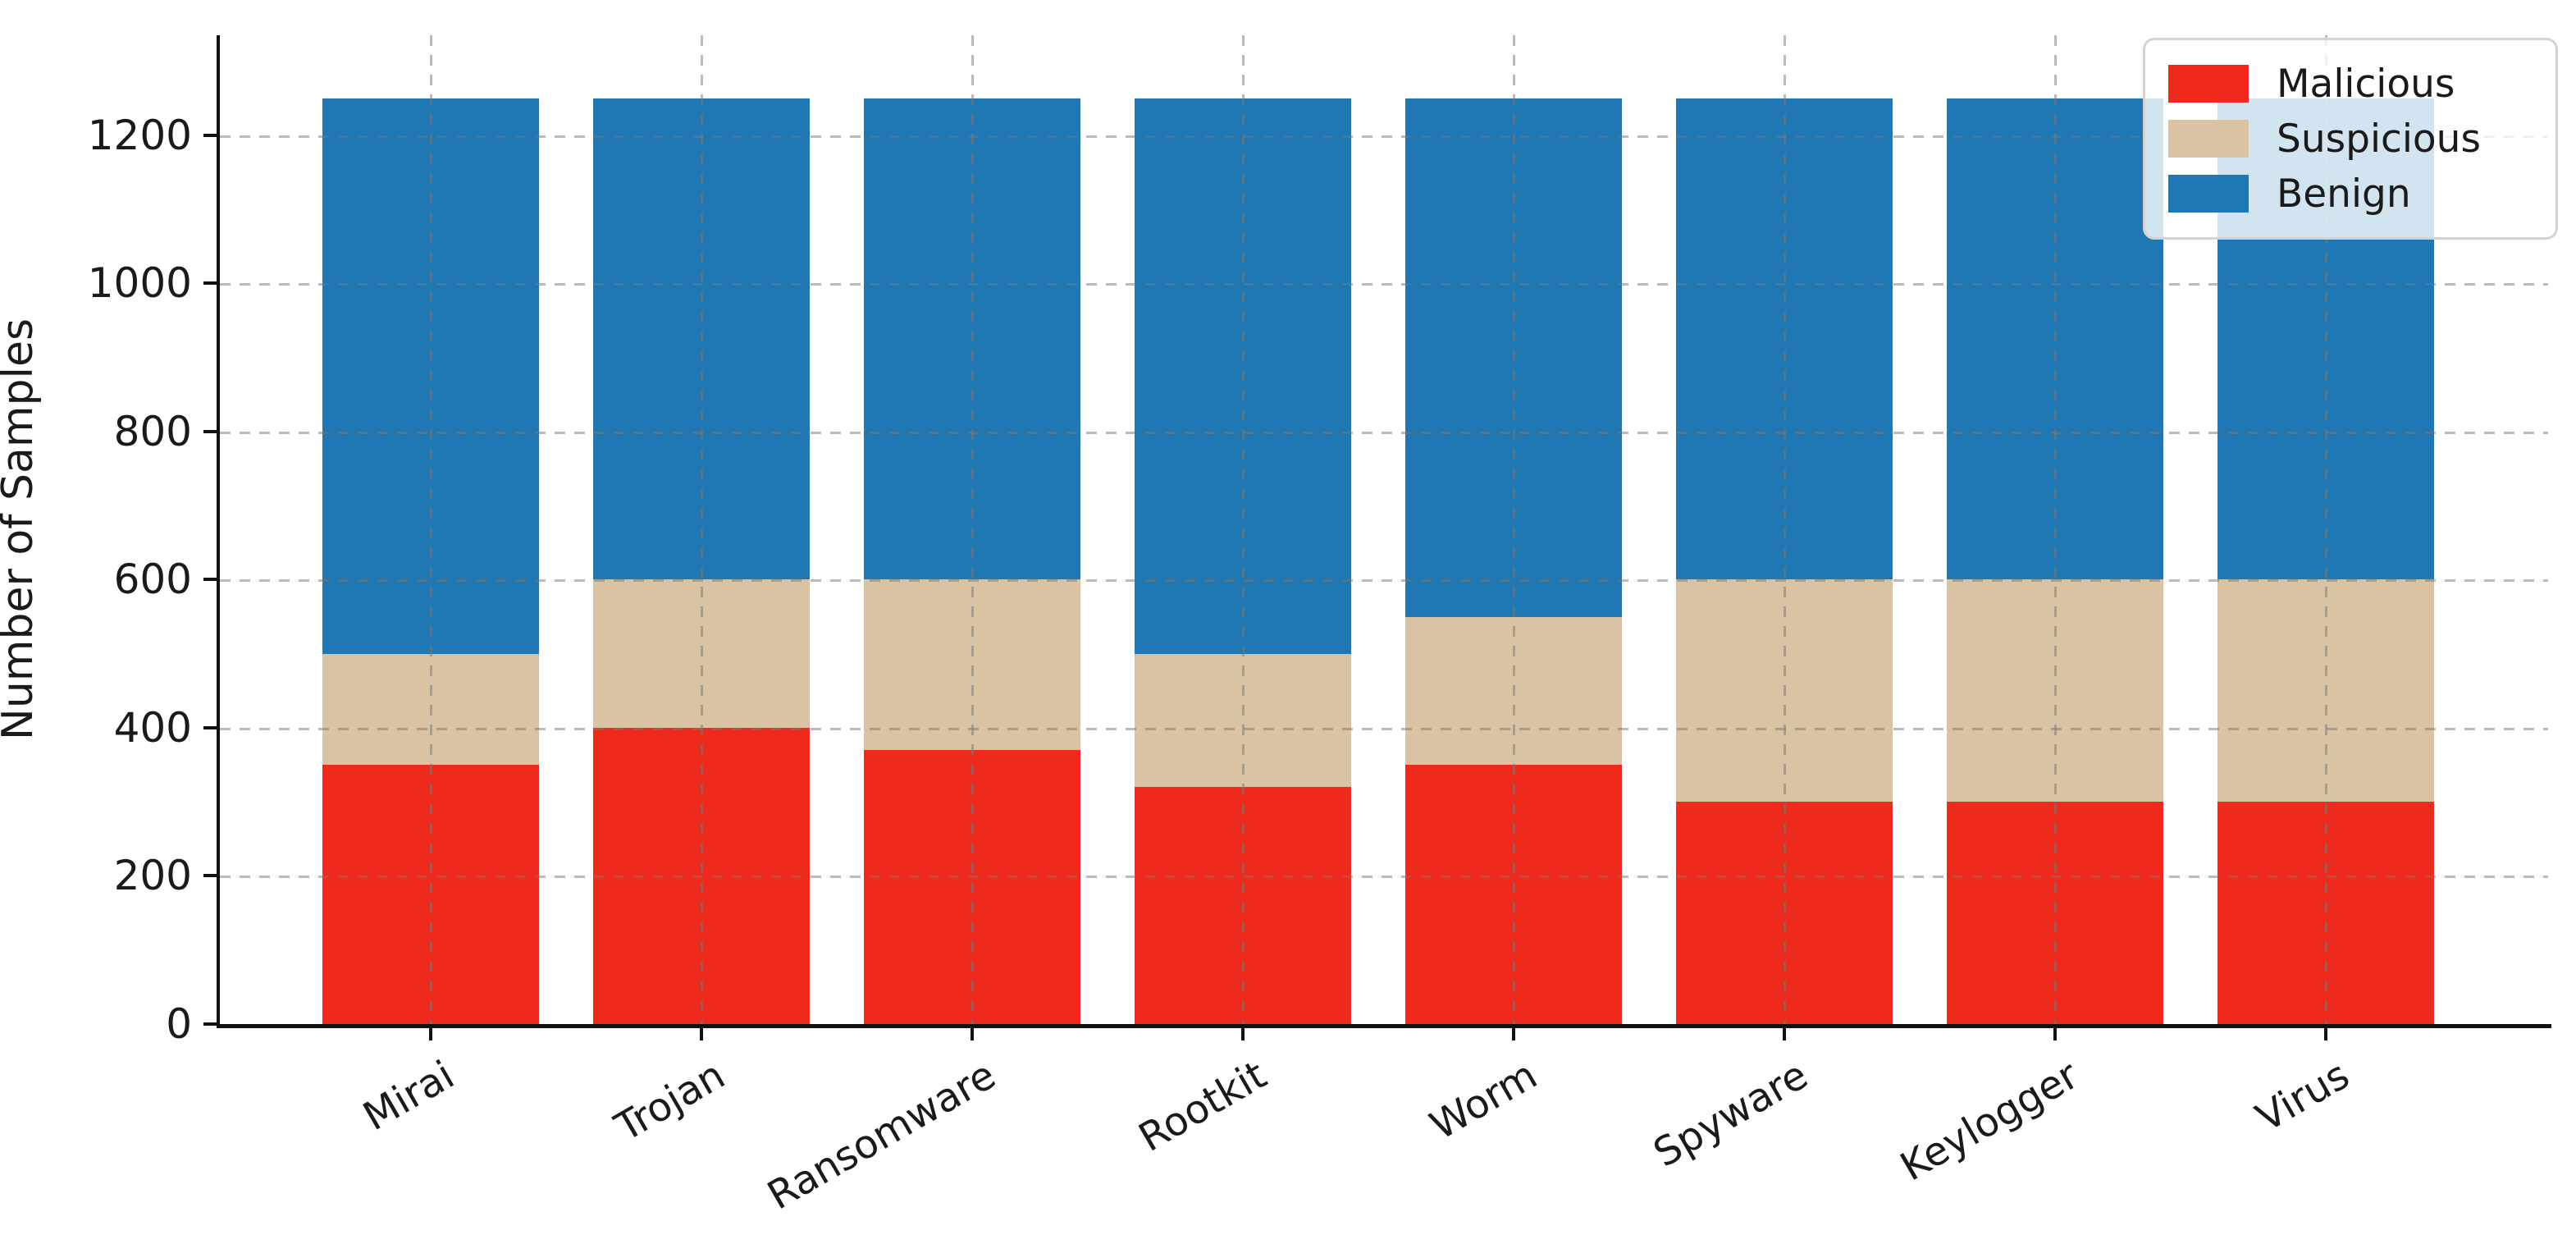 Image resolution: width=2576 pixels, height=1253 pixels. I want to click on y-tick-label-600: 600, so click(153, 580).